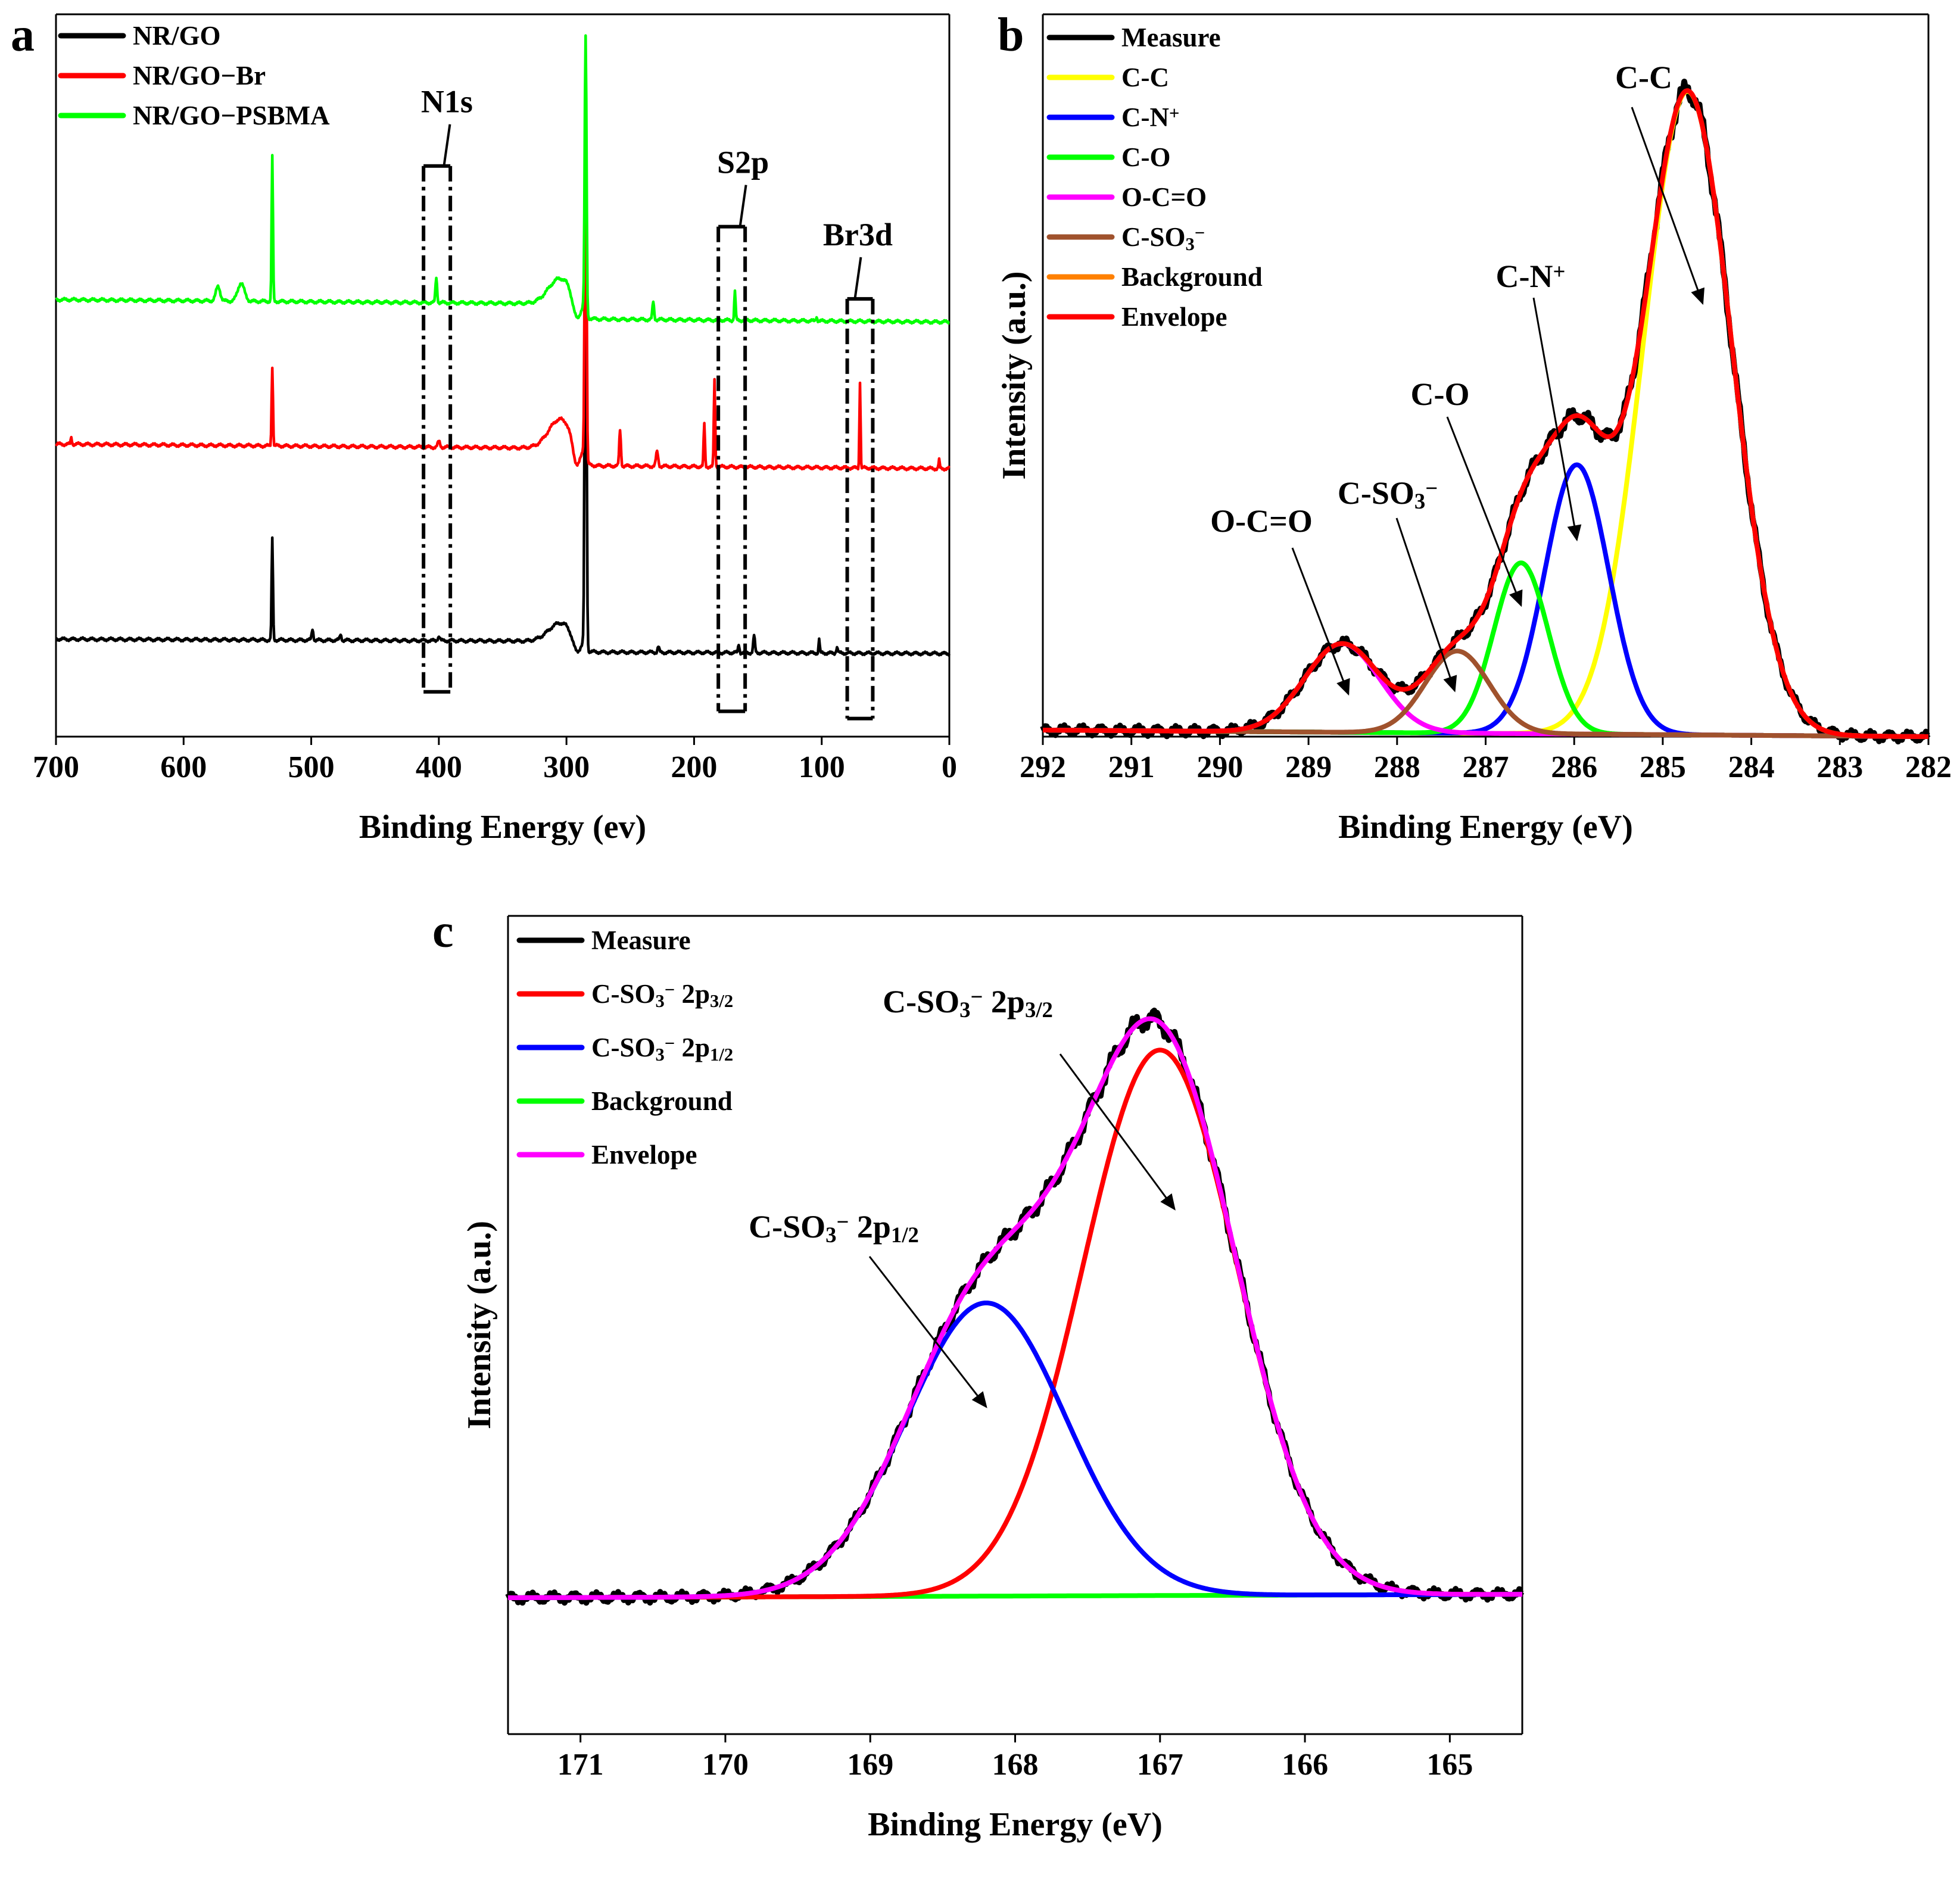 This screenshot has width=1960, height=1880. Describe the element at coordinates (23, 35) in the screenshot. I see `panel-label-a: a` at that location.